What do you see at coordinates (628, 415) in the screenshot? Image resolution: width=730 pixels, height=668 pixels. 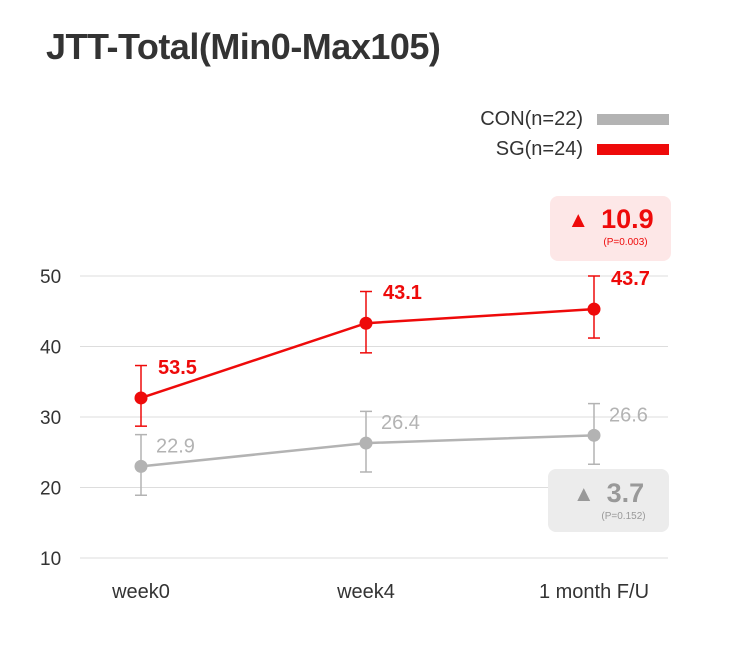 I see `con-data-label: 26.6` at bounding box center [628, 415].